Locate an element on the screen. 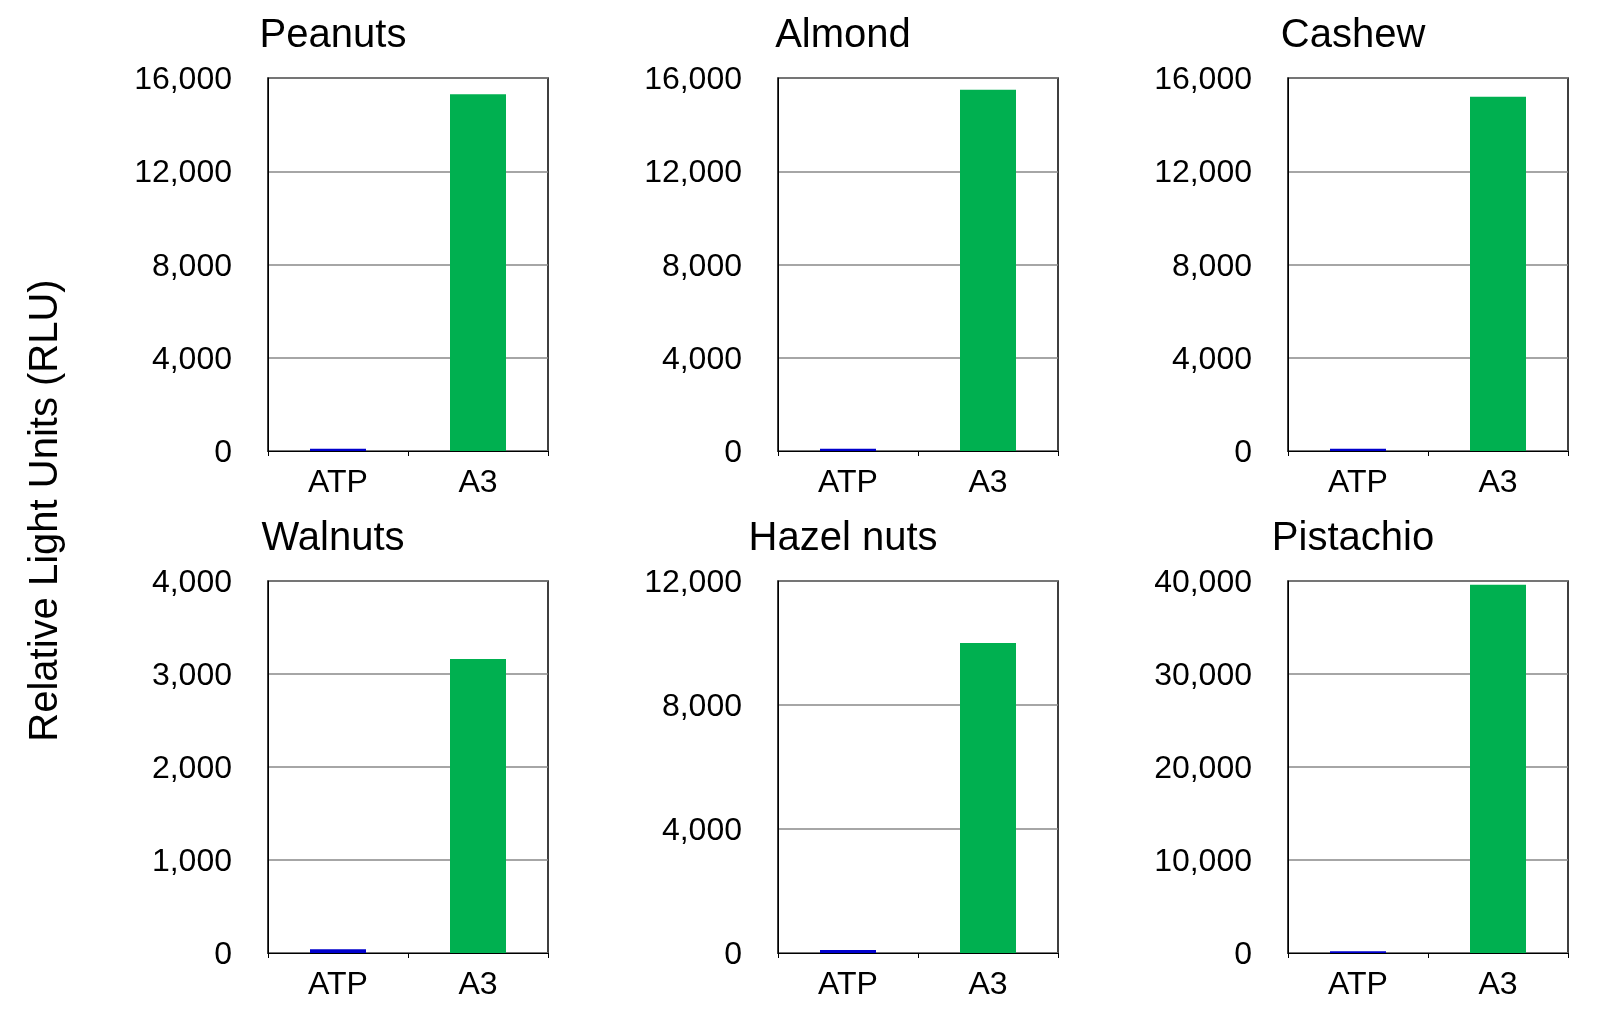  chart-title: Hazel nuts is located at coordinates (843, 536).